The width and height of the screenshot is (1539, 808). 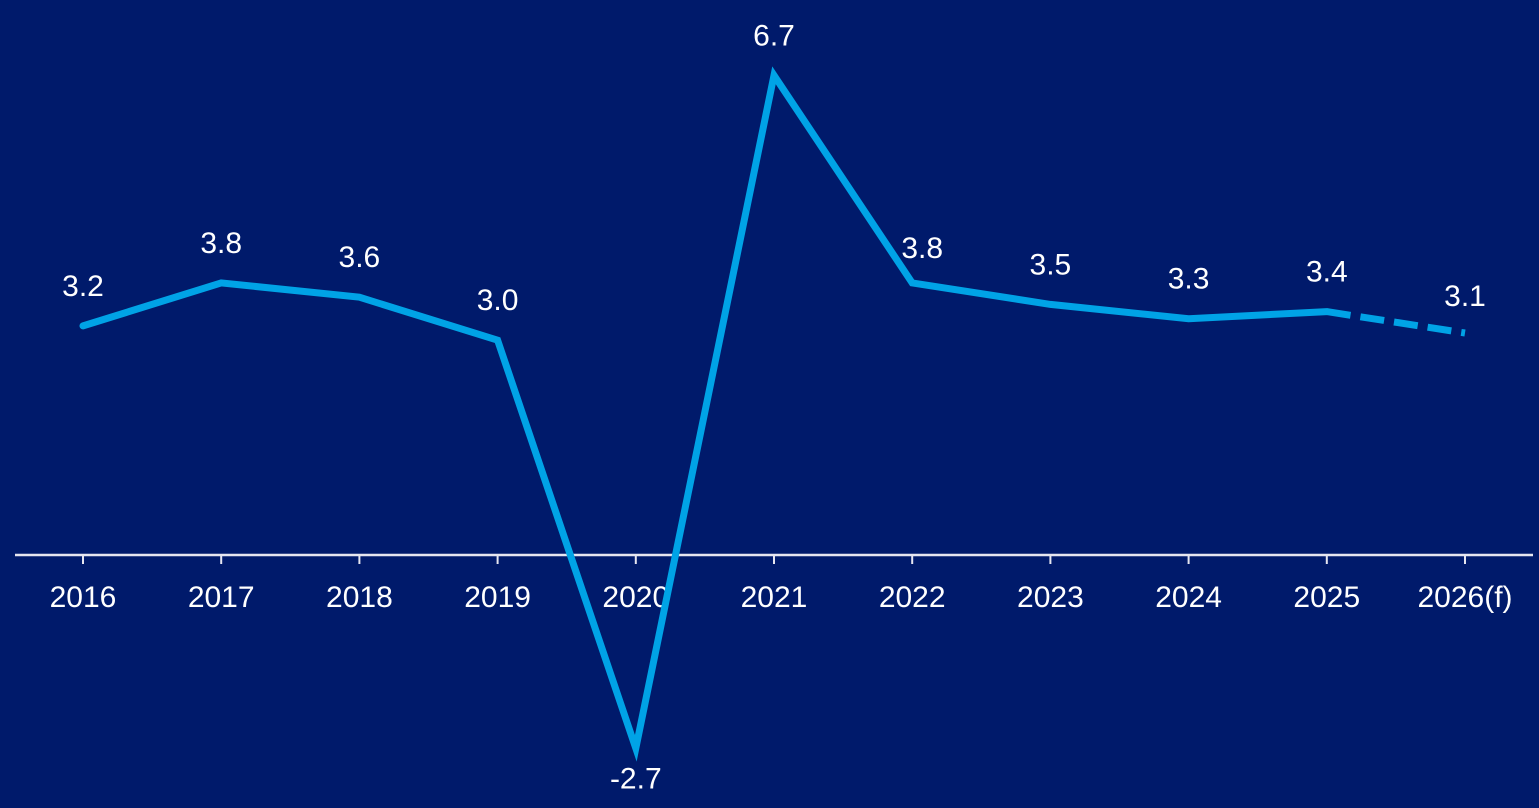 I want to click on x-tick-label: 2022, so click(x=912, y=597).